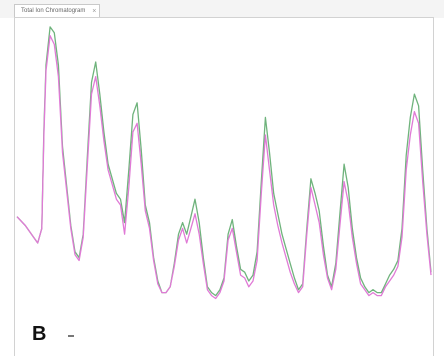 The image size is (444, 356). What do you see at coordinates (222, 9) in the screenshot?
I see `tab-strip: Total Ion Chromatogram ×` at bounding box center [222, 9].